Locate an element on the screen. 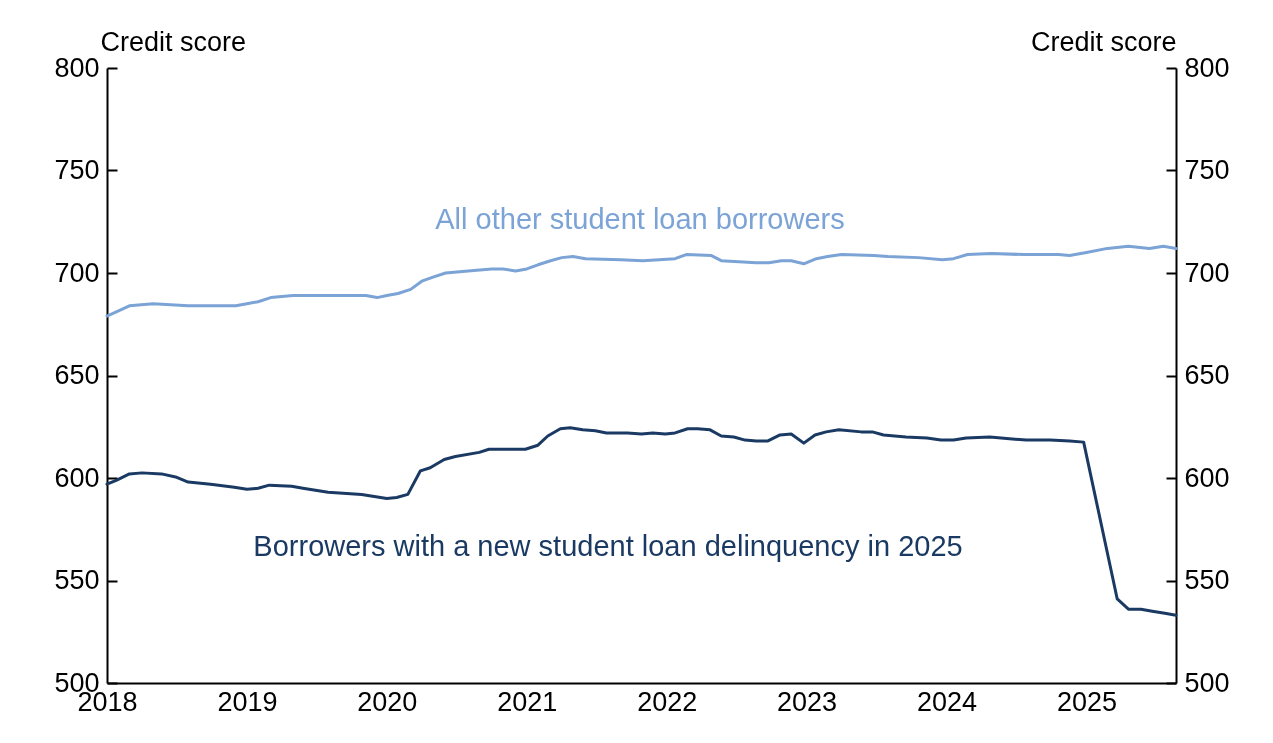 The height and width of the screenshot is (743, 1273). x-tick-label: 2023 is located at coordinates (807, 701).